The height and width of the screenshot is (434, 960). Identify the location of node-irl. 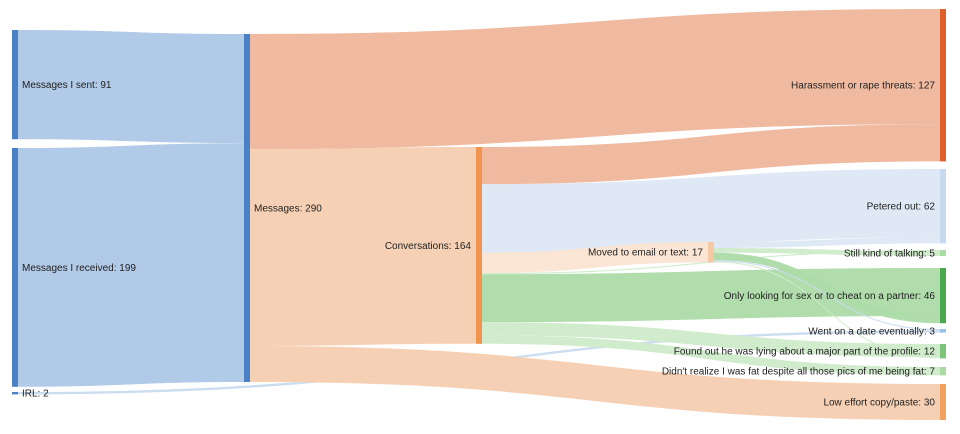
(15, 393).